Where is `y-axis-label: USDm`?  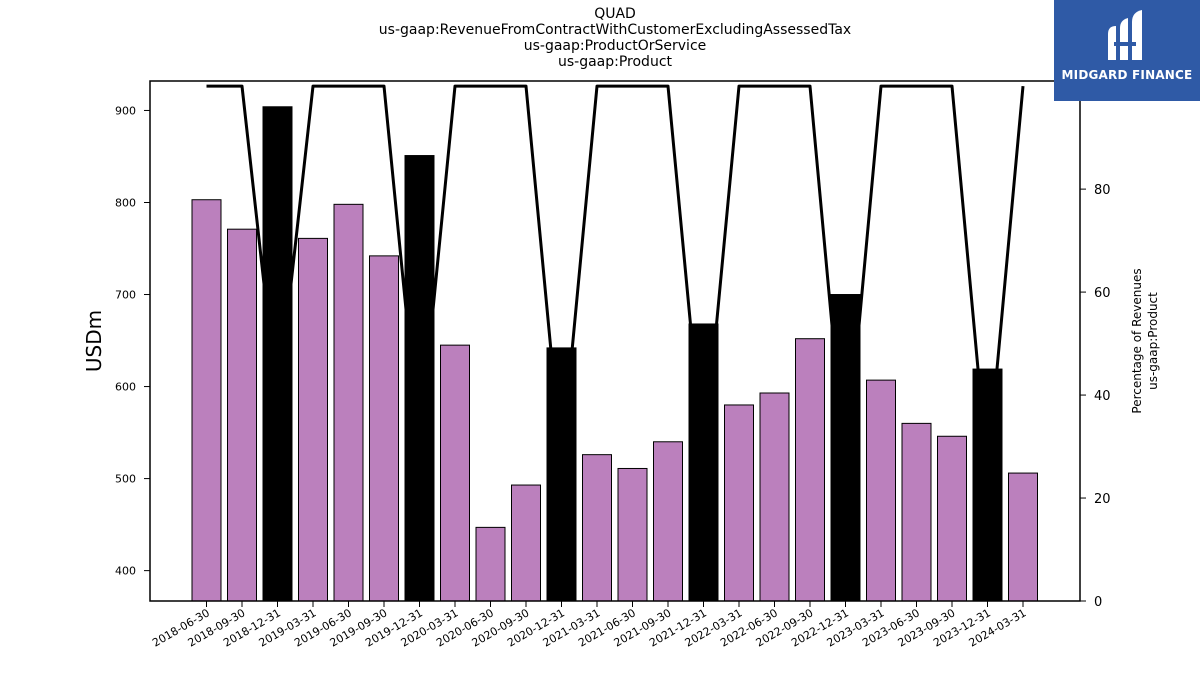
y-axis-label: USDm is located at coordinates (94, 341).